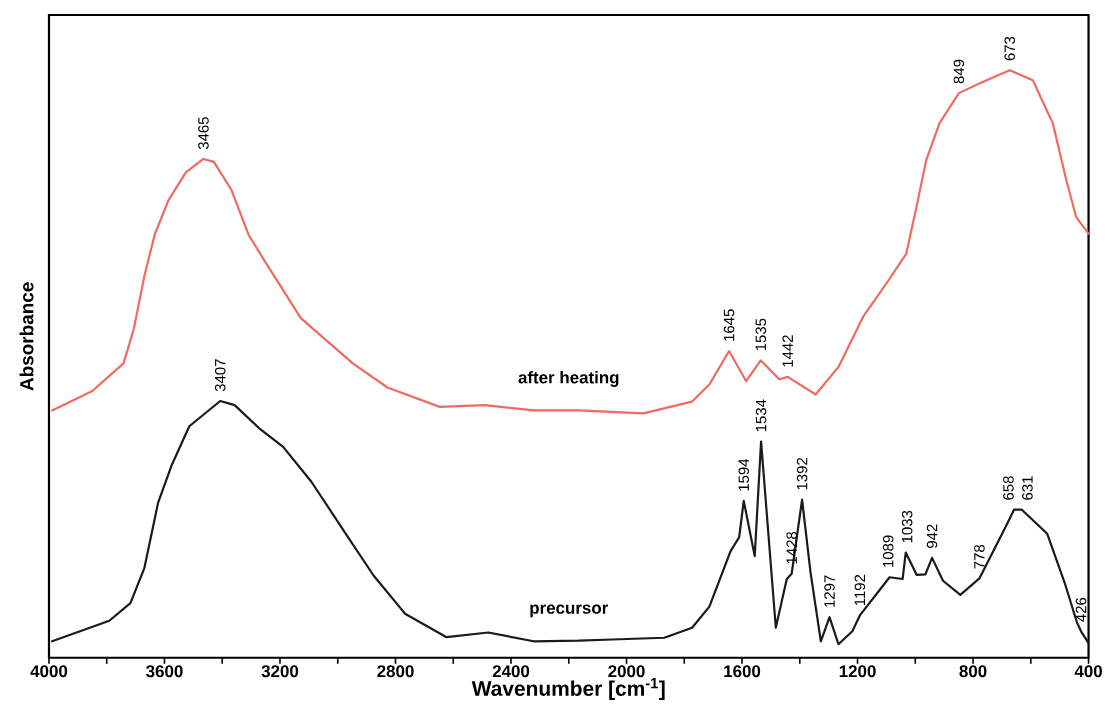 This screenshot has height=713, width=1106. I want to click on annotation: 426, so click(1081, 609).